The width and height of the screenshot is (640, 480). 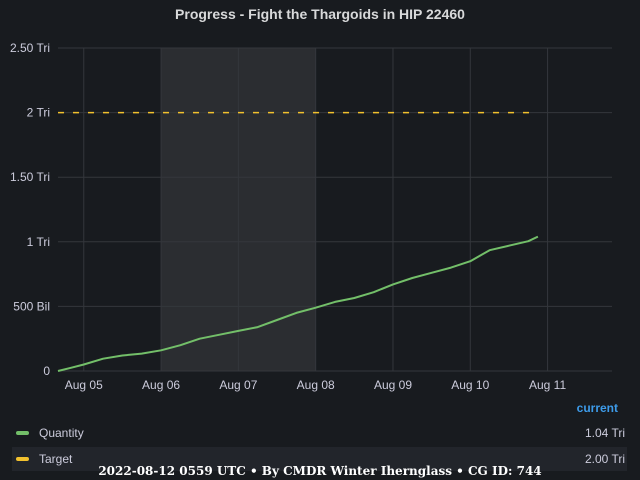 What do you see at coordinates (46, 371) in the screenshot?
I see `y-tick-label: 0` at bounding box center [46, 371].